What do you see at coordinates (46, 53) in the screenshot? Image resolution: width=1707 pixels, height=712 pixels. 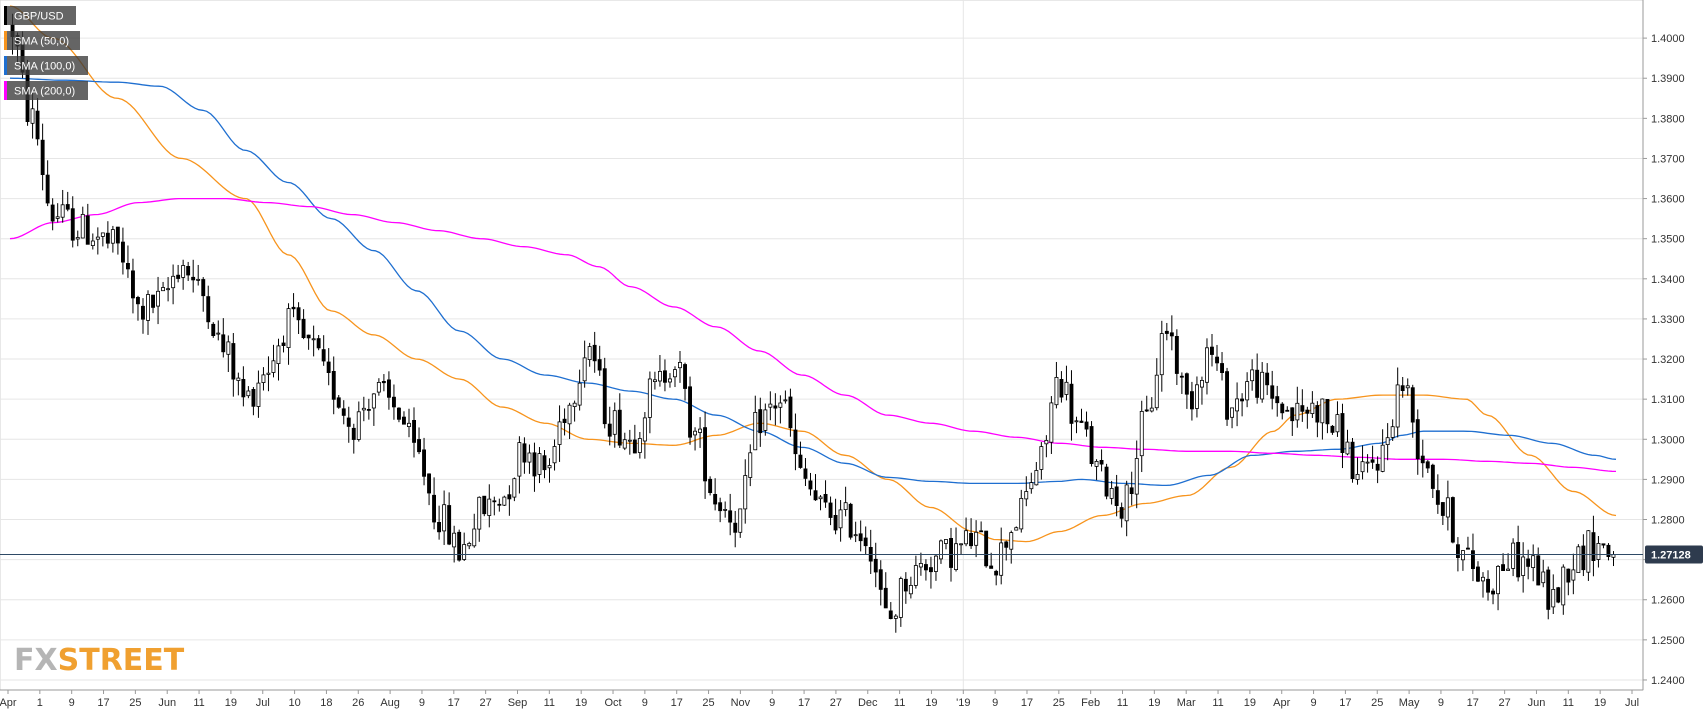 I see `legend: GBP/USD SMA (50,0) SMA (100,0) SMA (200,0)` at bounding box center [46, 53].